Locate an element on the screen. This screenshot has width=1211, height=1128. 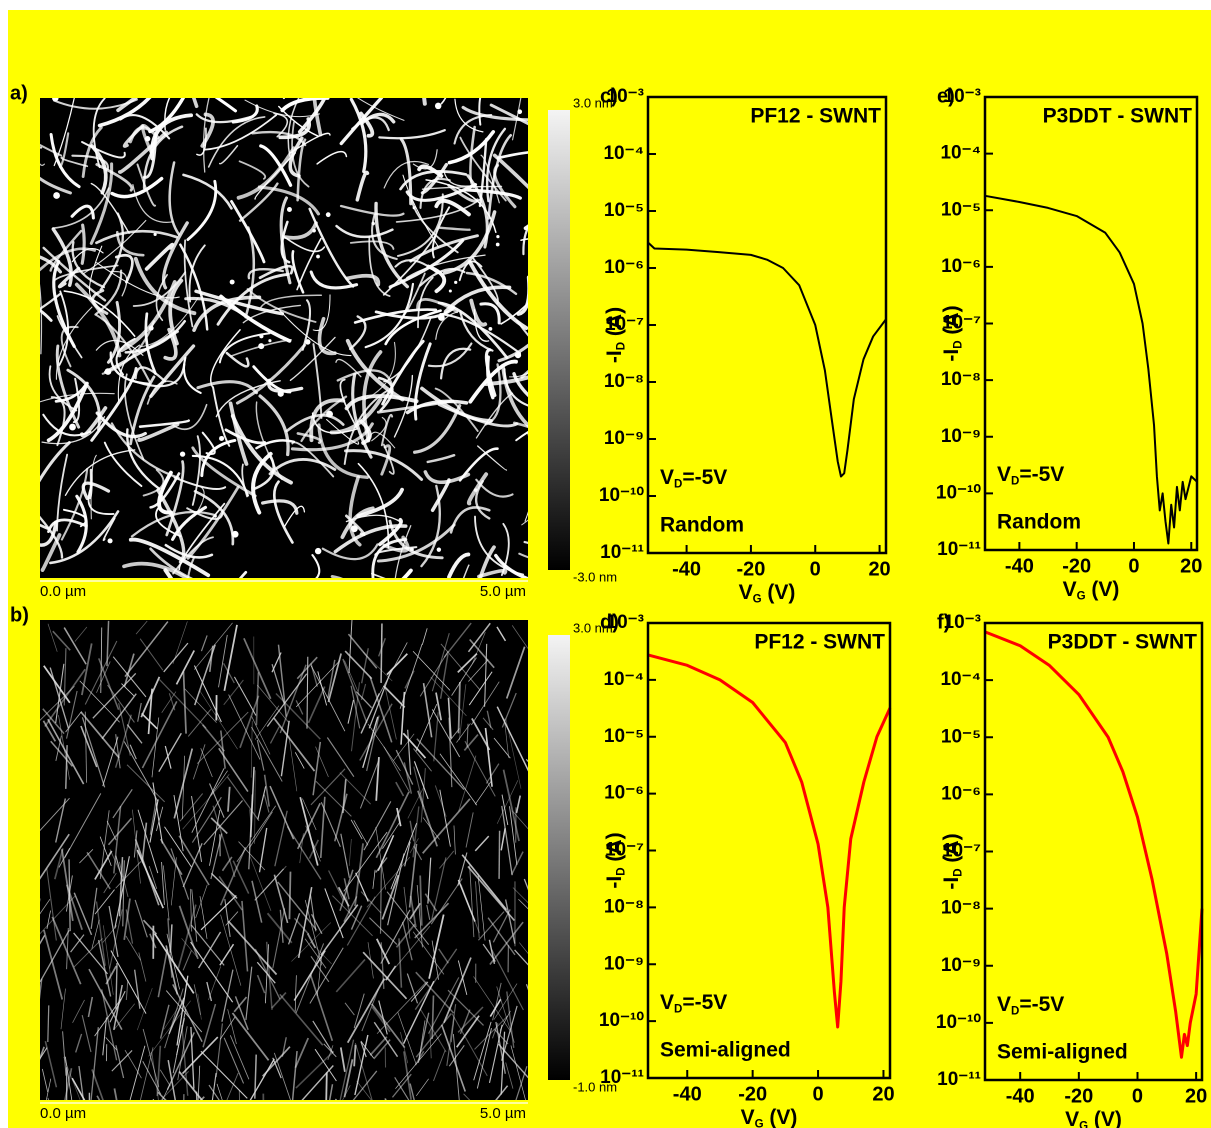
panel-label: a) is located at coordinates (19, 93).